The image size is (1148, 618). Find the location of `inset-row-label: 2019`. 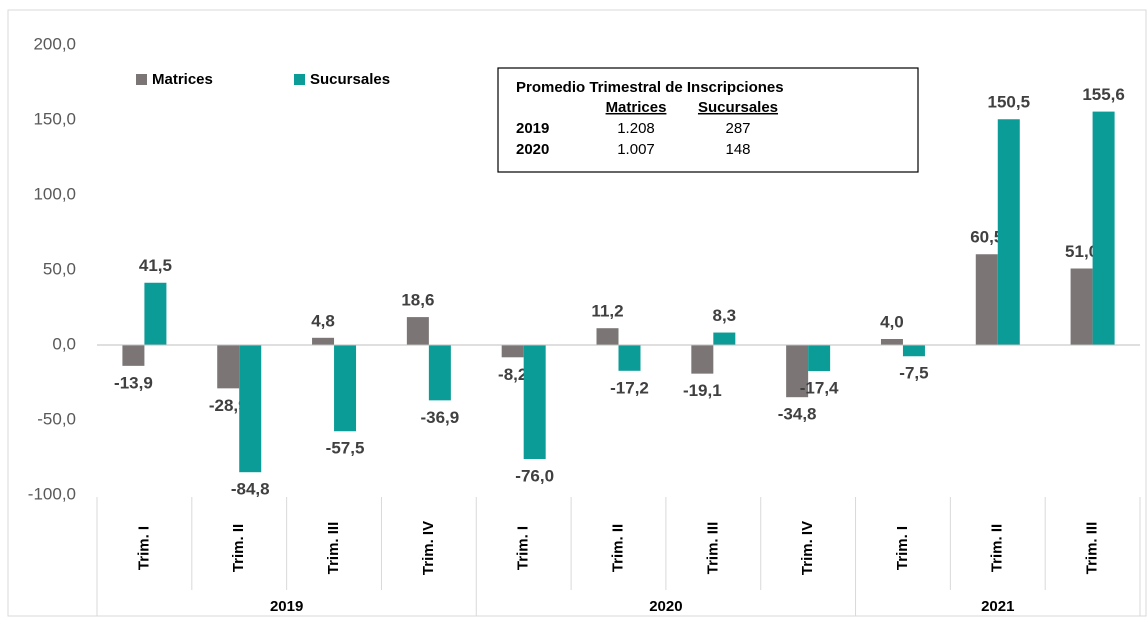

inset-row-label: 2019 is located at coordinates (532, 128).